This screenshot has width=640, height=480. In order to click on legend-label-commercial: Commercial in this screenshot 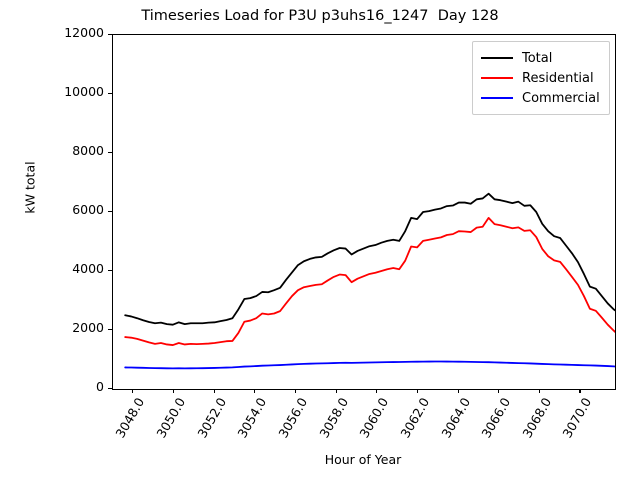, I will do `click(561, 98)`.